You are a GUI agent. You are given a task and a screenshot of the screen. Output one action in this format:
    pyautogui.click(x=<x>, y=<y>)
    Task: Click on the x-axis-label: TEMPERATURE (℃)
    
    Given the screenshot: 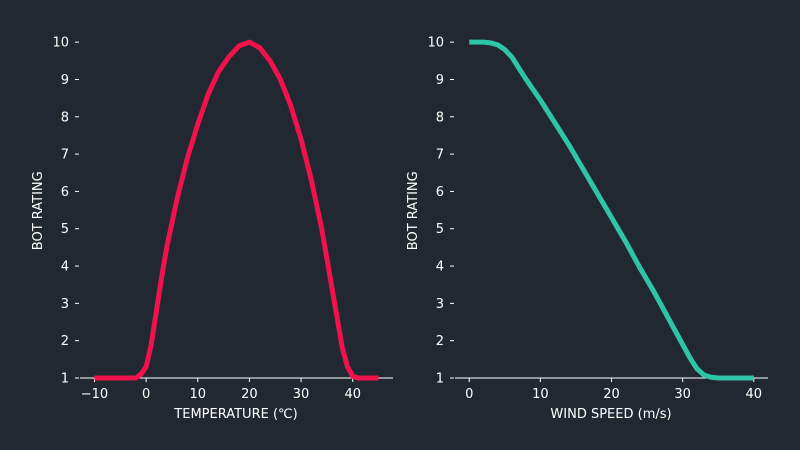 What is the action you would take?
    pyautogui.click(x=235, y=414)
    